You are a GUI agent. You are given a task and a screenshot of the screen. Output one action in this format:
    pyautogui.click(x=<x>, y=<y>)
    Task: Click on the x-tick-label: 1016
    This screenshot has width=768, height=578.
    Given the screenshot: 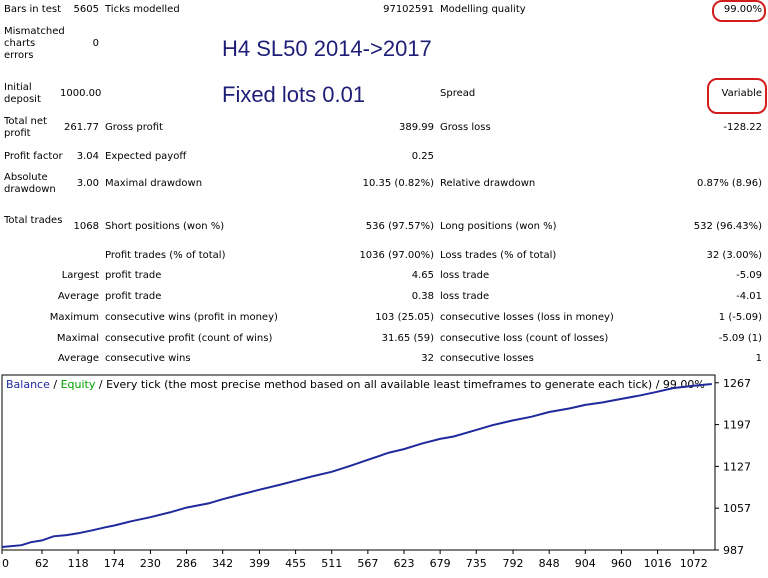 What is the action you would take?
    pyautogui.click(x=658, y=563)
    